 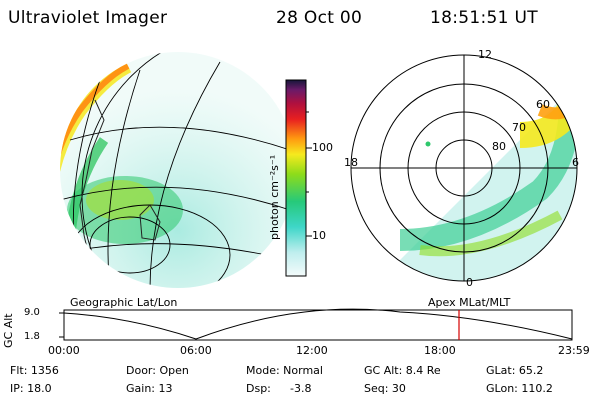 I want to click on altitude-plot, so click(x=316, y=324).